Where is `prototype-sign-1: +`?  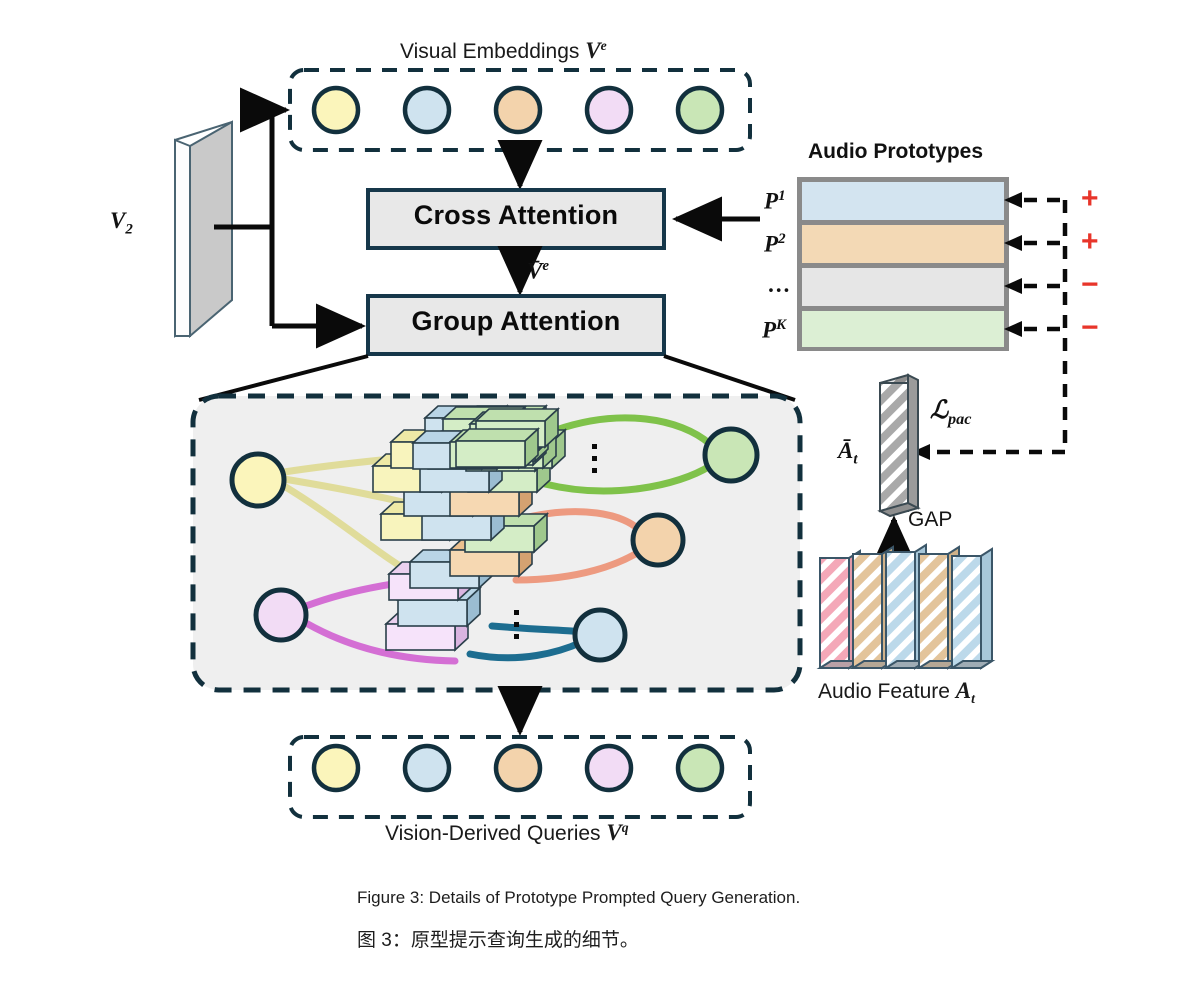
prototype-sign-1: + is located at coordinates (1090, 198).